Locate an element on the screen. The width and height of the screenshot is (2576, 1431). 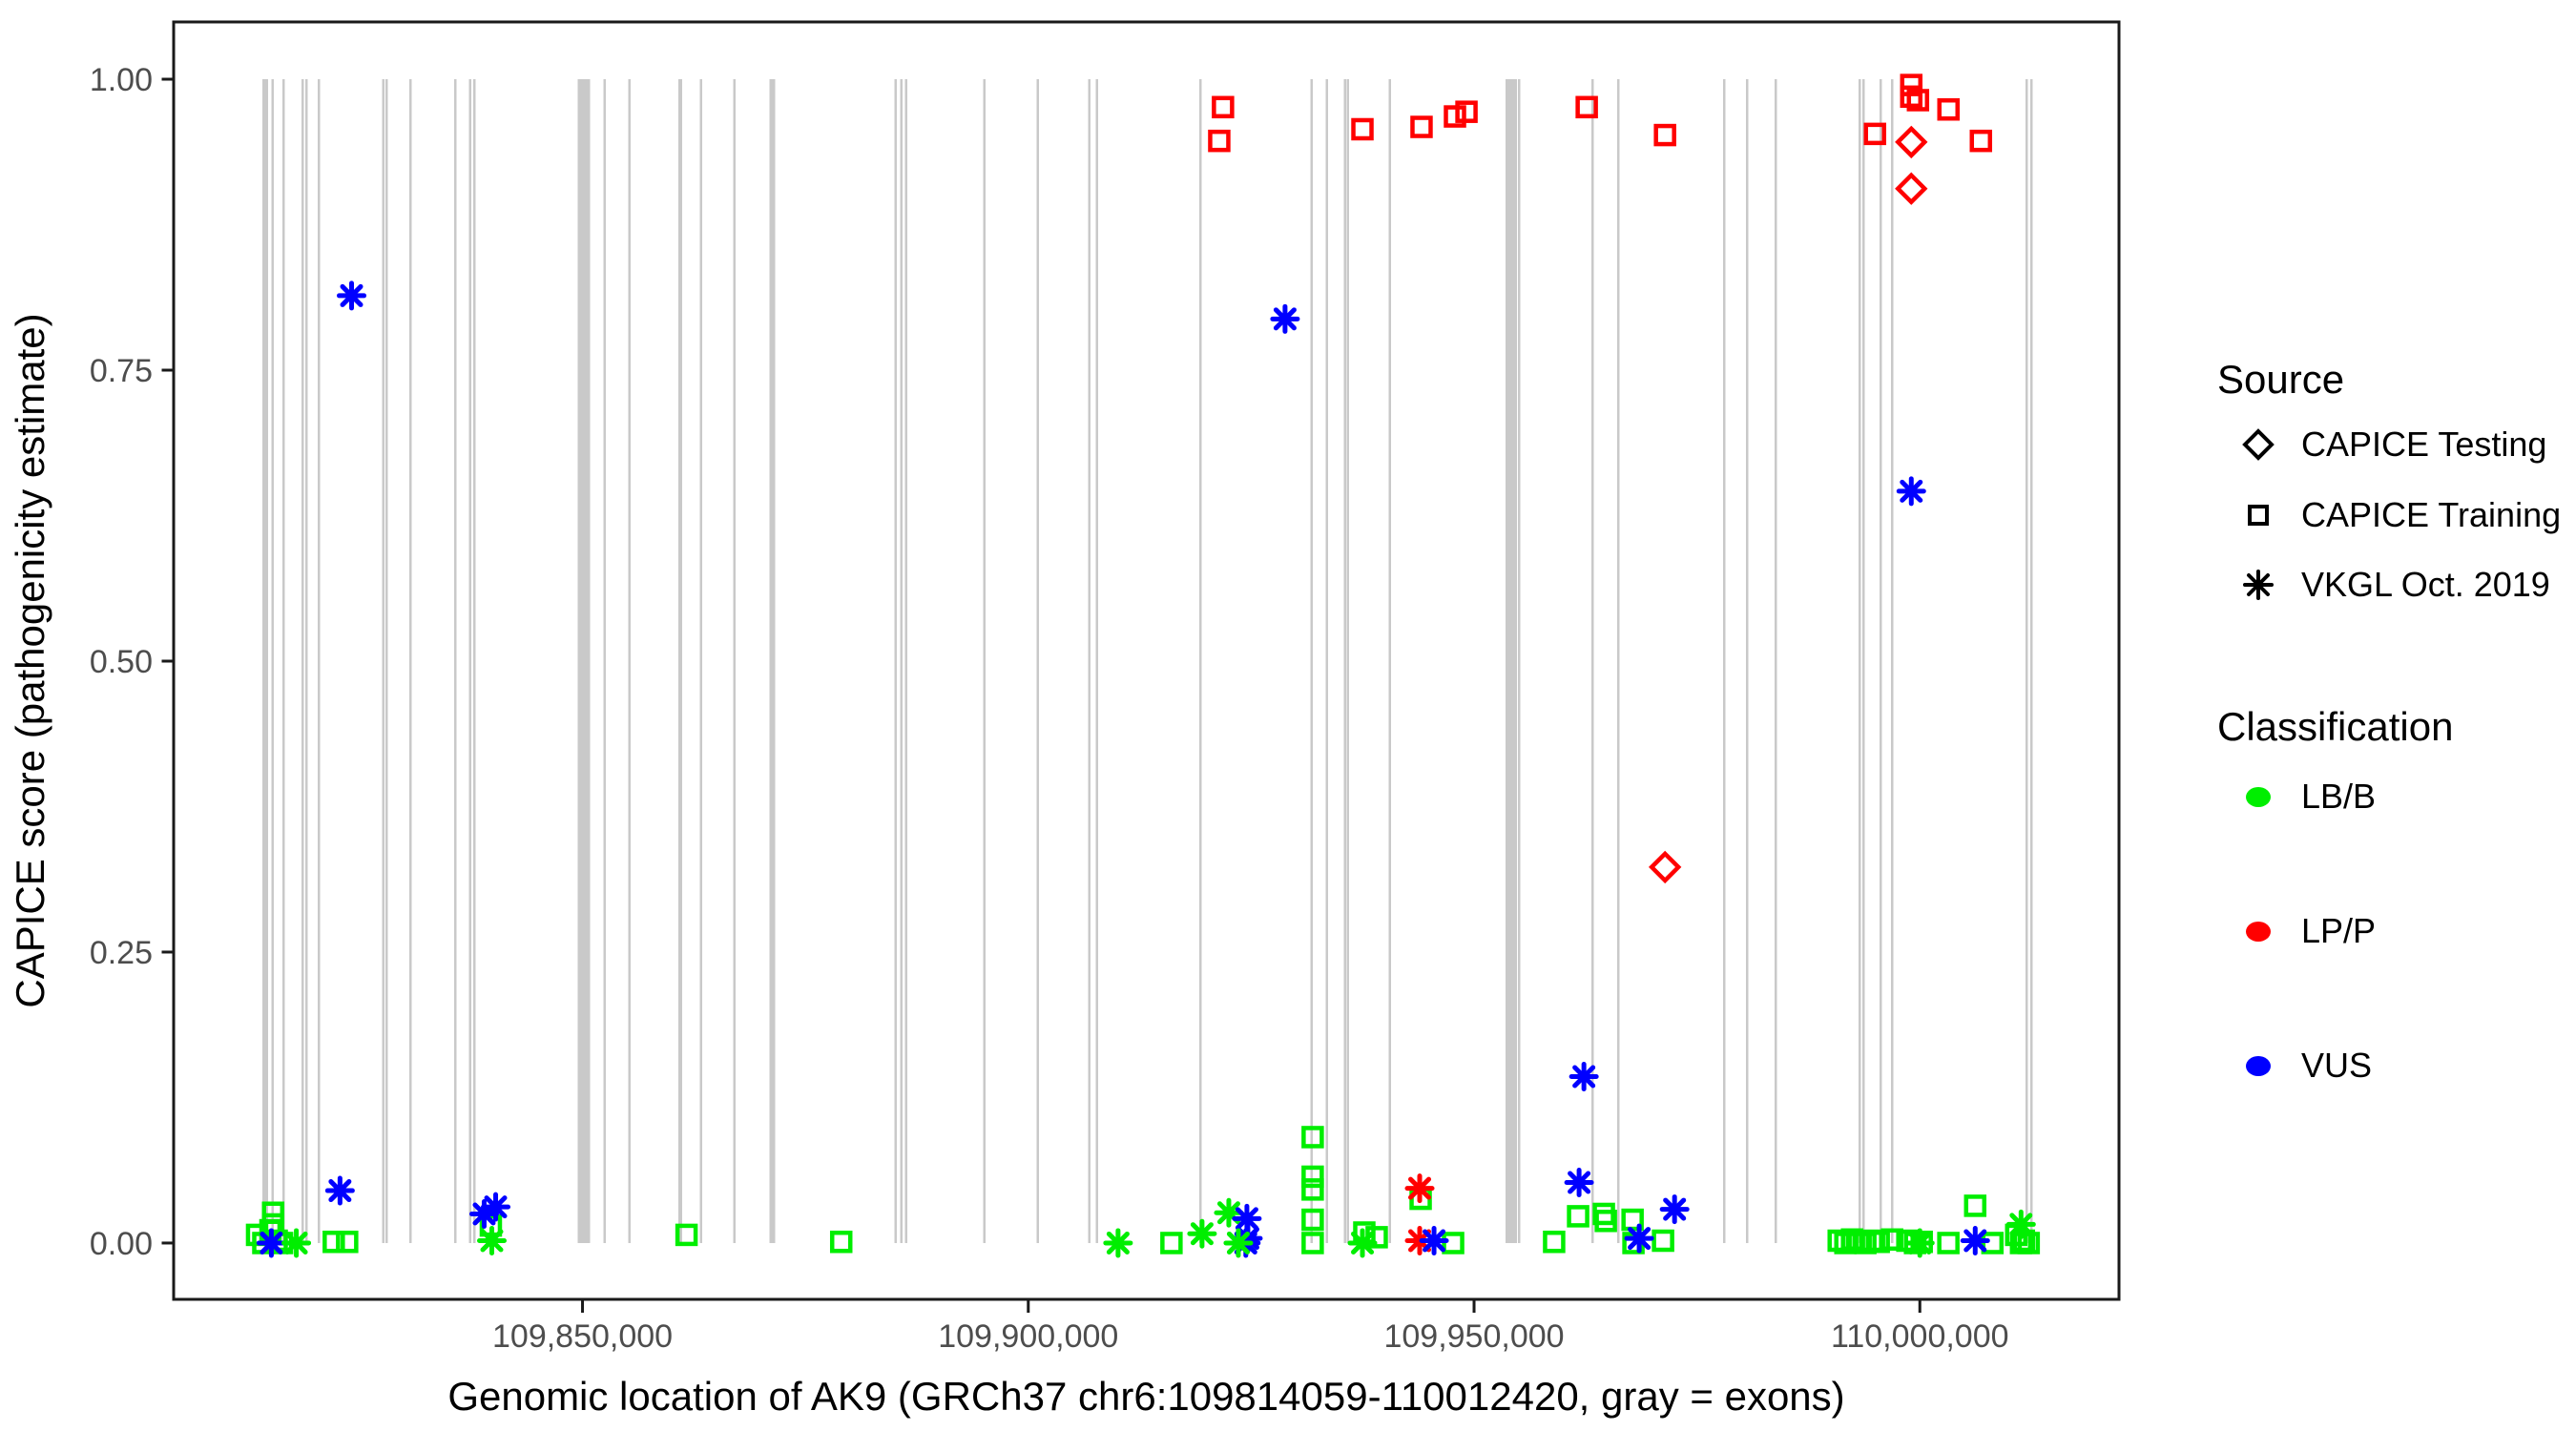
x-tick-label: 109,900,000 is located at coordinates (1028, 1336).